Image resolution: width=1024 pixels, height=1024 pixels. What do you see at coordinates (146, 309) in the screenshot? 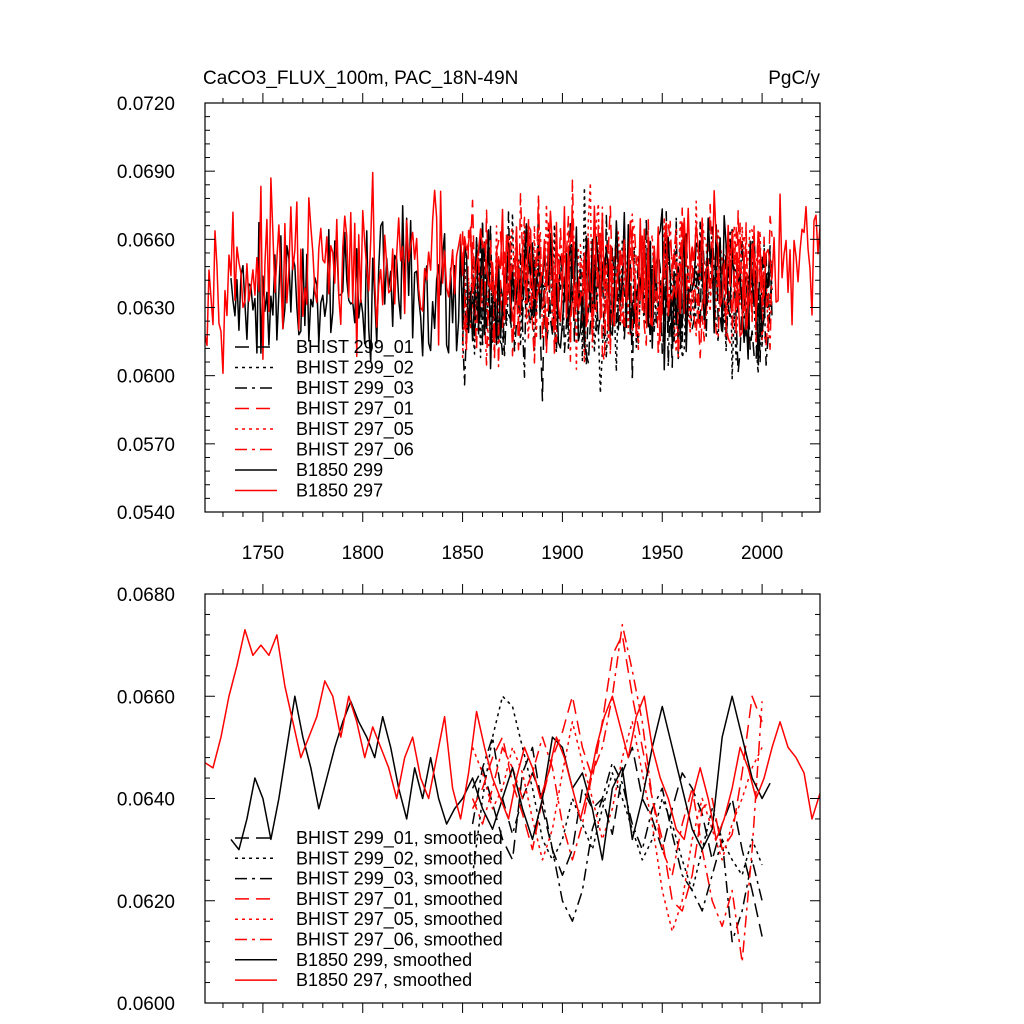
I see `y-tick-label: 0.0630` at bounding box center [146, 309].